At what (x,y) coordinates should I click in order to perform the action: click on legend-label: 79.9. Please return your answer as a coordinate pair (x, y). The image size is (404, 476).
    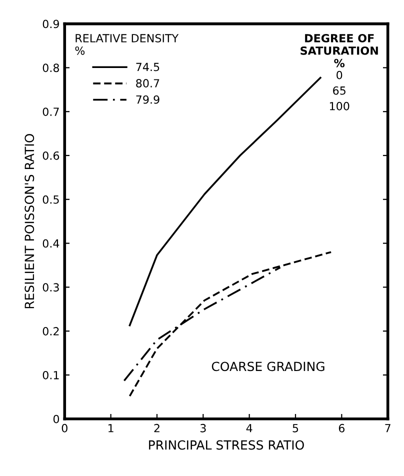
    Looking at the image, I should click on (148, 99).